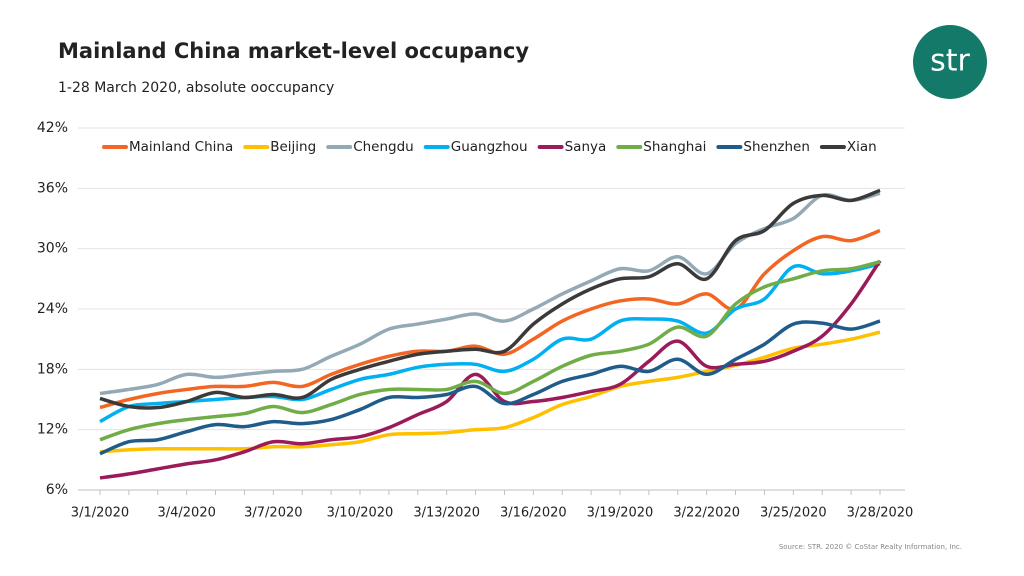 This screenshot has width=1024, height=576. I want to click on logo-badge, so click(950, 62).